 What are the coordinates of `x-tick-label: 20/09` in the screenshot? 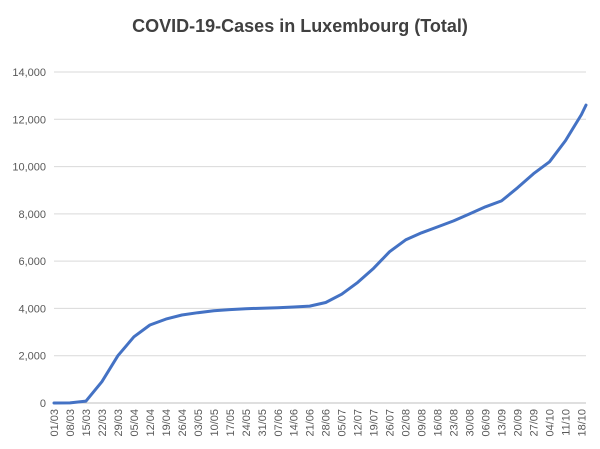 It's located at (519, 423).